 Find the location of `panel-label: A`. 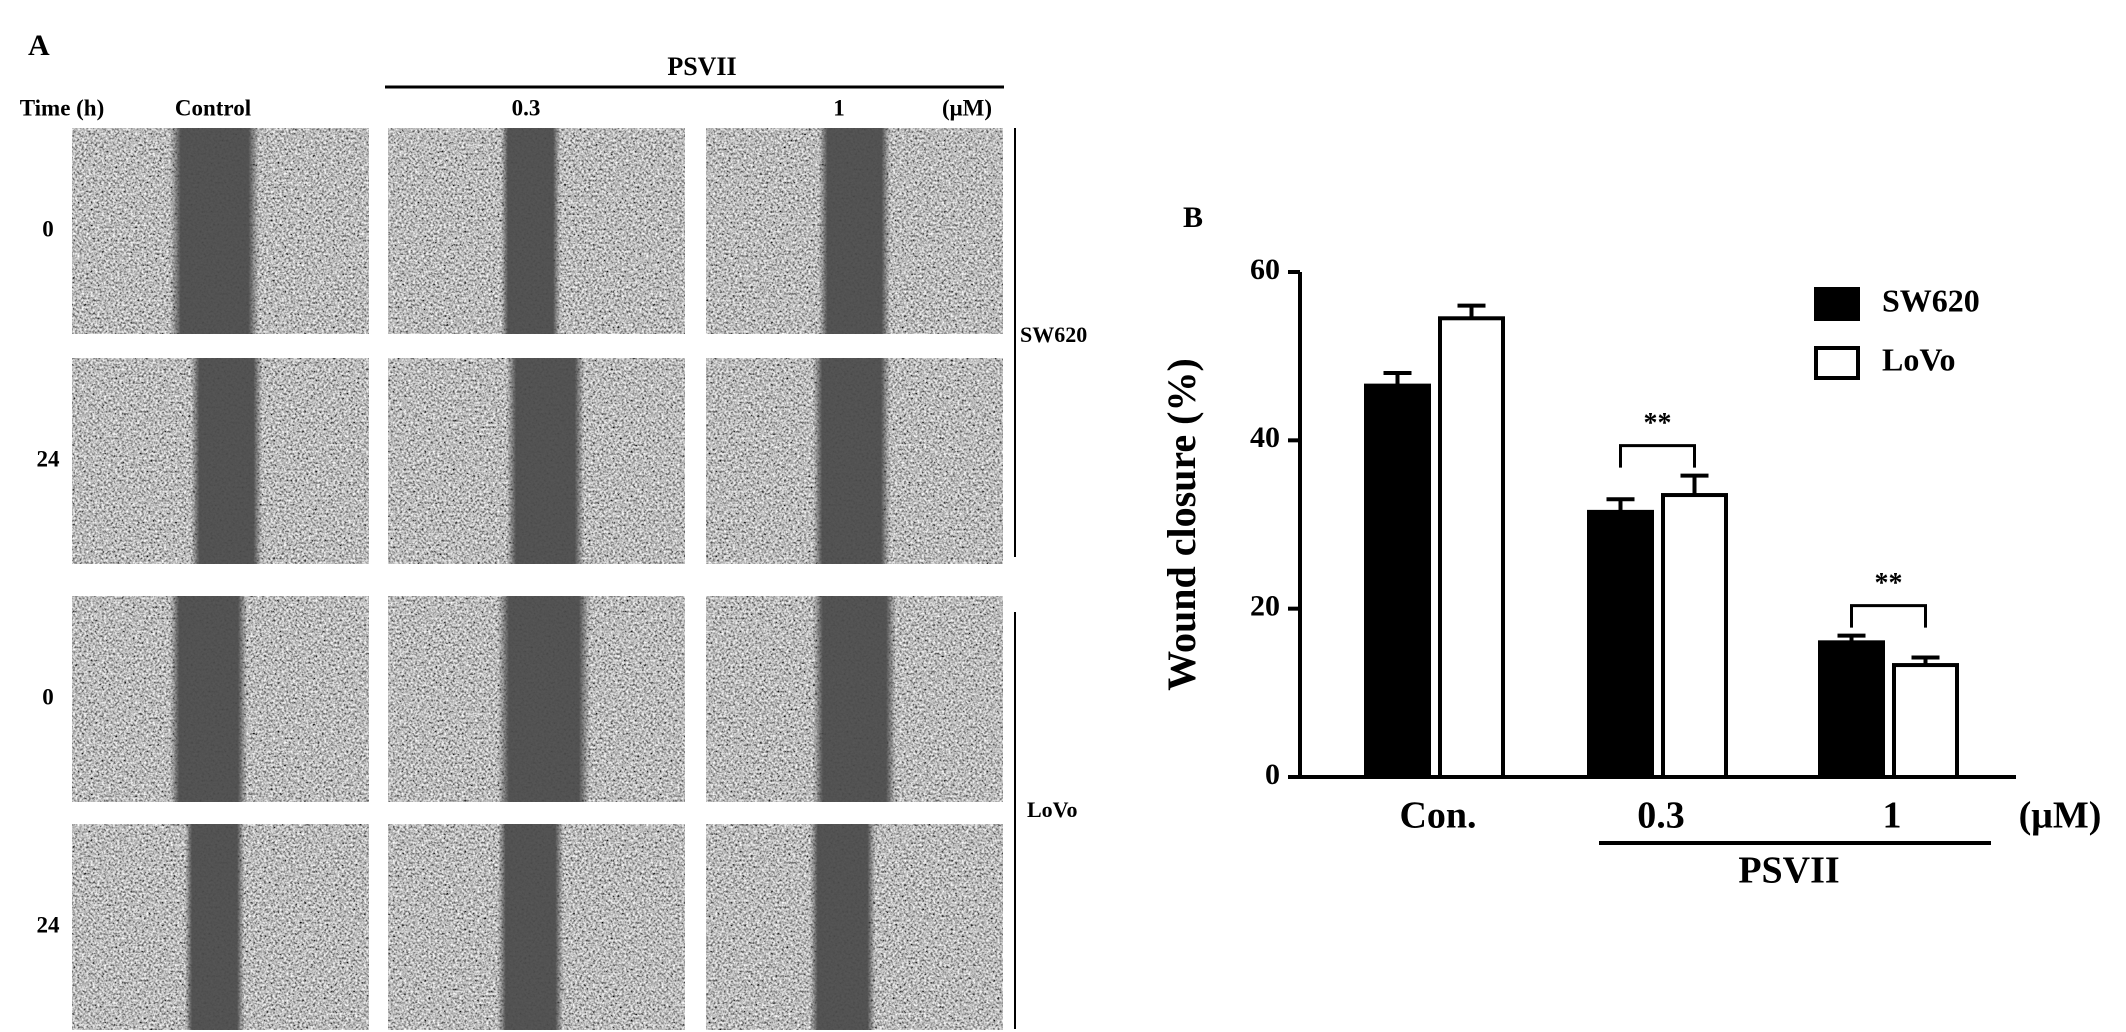

panel-label: A is located at coordinates (39, 45).